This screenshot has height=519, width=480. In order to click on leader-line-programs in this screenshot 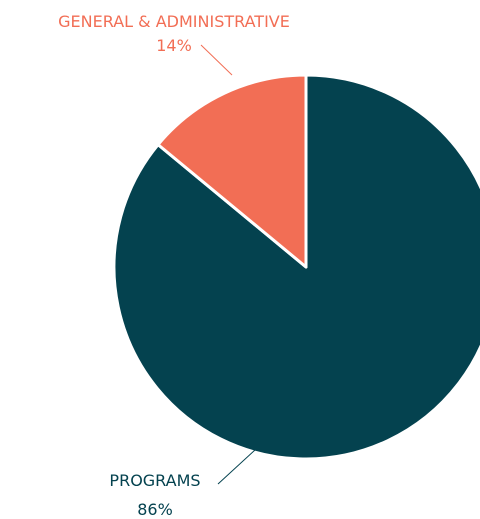, I will do `click(236, 467)`.